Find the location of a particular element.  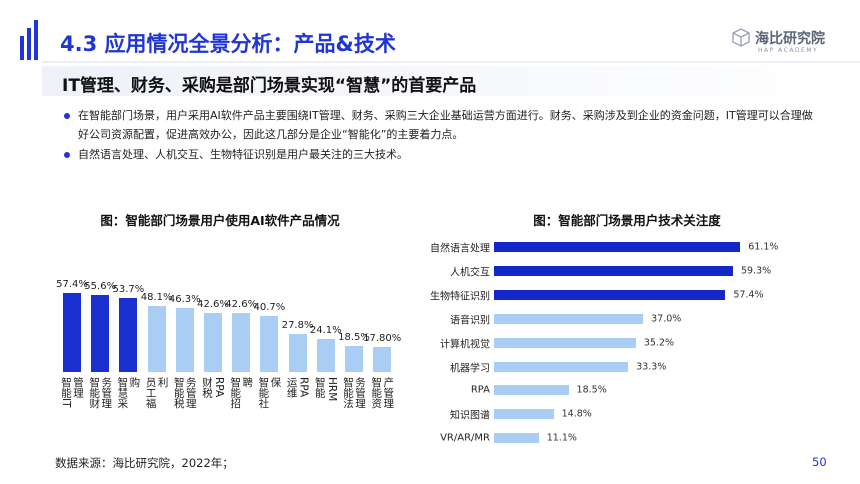

x-tick-label: 智能资产管理 is located at coordinates (382, 393).